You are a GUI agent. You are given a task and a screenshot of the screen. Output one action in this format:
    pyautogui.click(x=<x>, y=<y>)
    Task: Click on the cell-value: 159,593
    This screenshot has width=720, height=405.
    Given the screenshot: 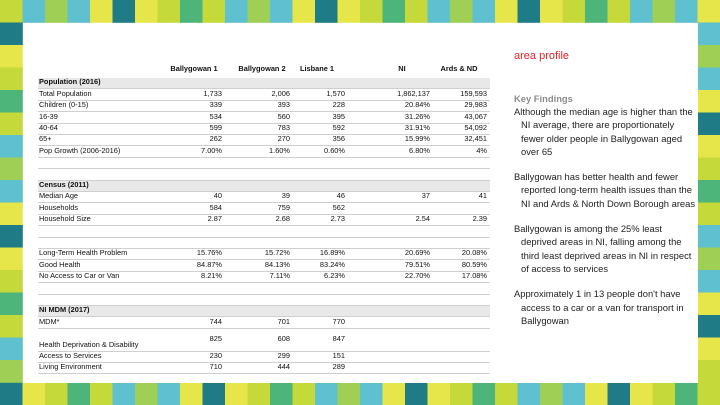 What is the action you would take?
    pyautogui.click(x=473, y=93)
    